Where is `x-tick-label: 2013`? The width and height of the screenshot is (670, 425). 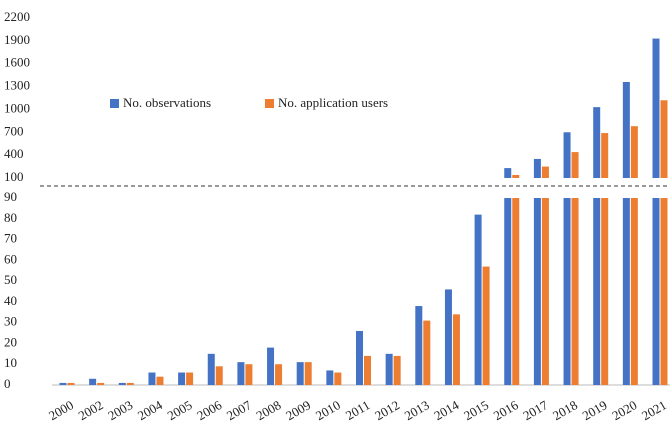
x-tick-label: 2013 is located at coordinates (417, 410).